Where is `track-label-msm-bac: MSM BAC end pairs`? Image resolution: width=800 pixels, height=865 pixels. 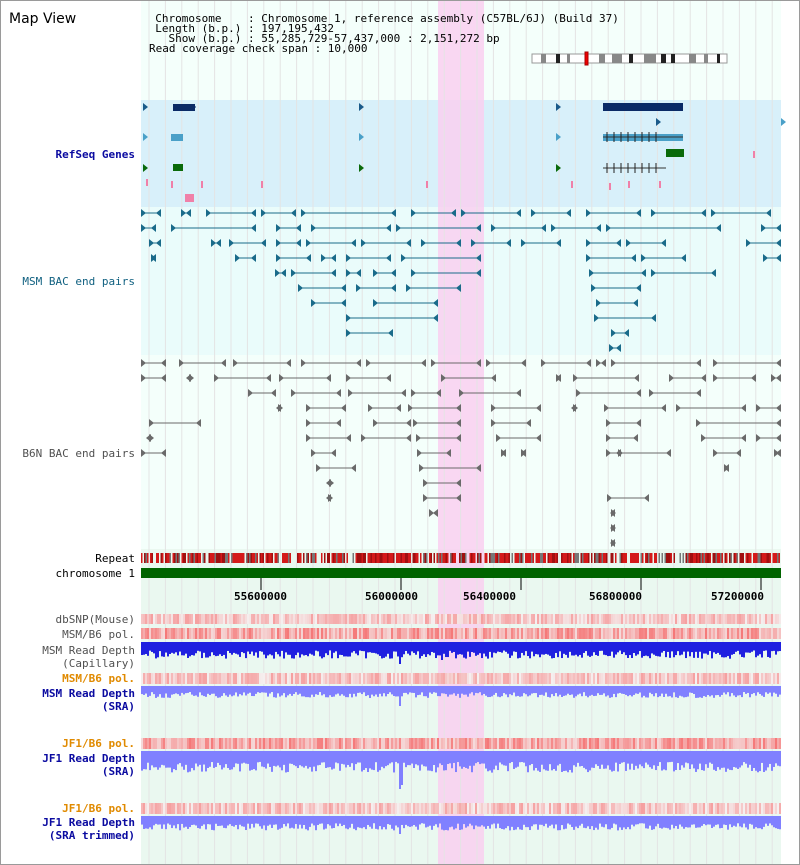
track-label-msm-bac: MSM BAC end pairs is located at coordinates (78, 281).